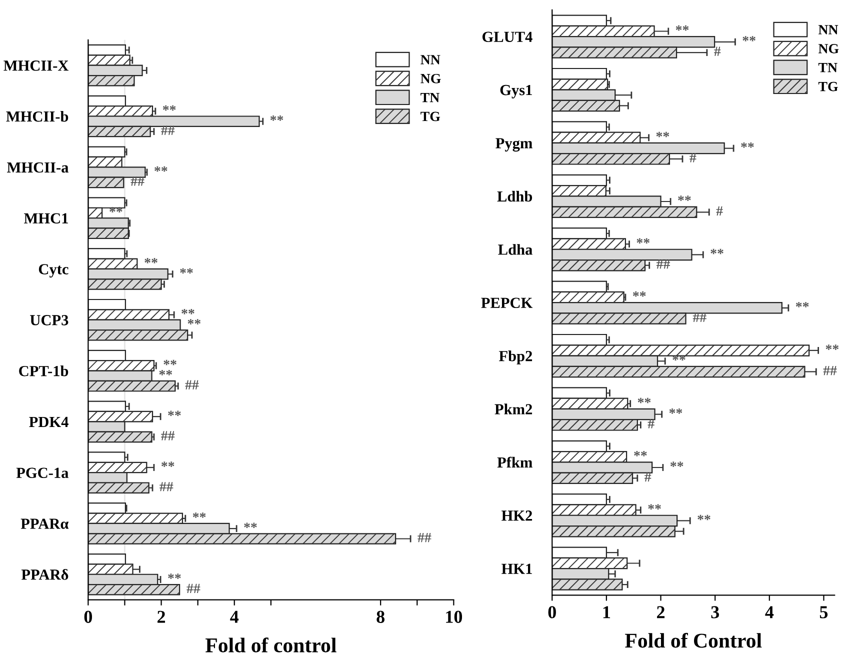  Describe the element at coordinates (44, 523) in the screenshot. I see `y-tick-label: PPARα` at that location.